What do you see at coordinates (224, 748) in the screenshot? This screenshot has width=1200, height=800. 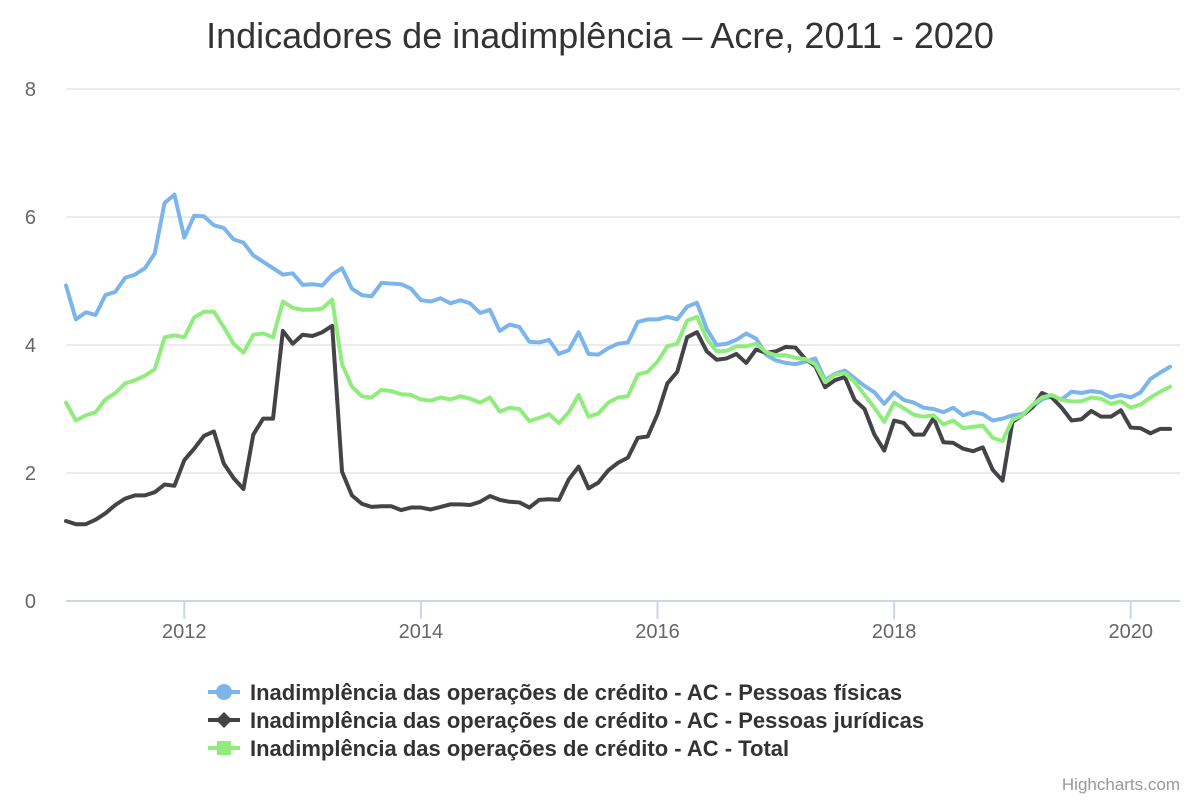 I see `legend-square-marker-icon` at bounding box center [224, 748].